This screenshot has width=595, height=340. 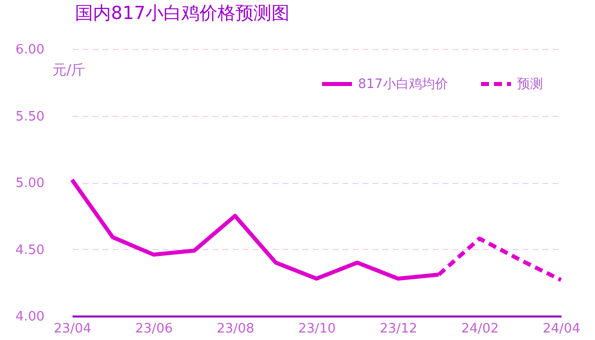 What do you see at coordinates (399, 329) in the screenshot?
I see `x-tick-label: 23/12` at bounding box center [399, 329].